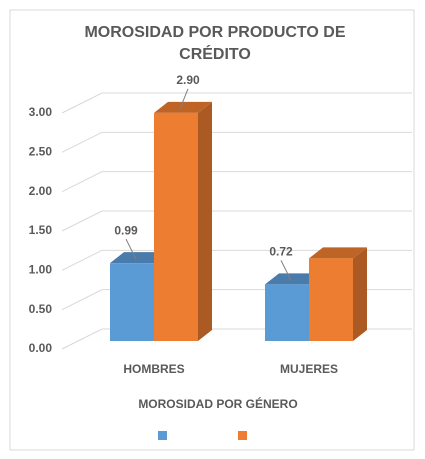 The width and height of the screenshot is (425, 459). Describe the element at coordinates (153, 369) in the screenshot. I see `x-tick-label: HOMBRES` at that location.